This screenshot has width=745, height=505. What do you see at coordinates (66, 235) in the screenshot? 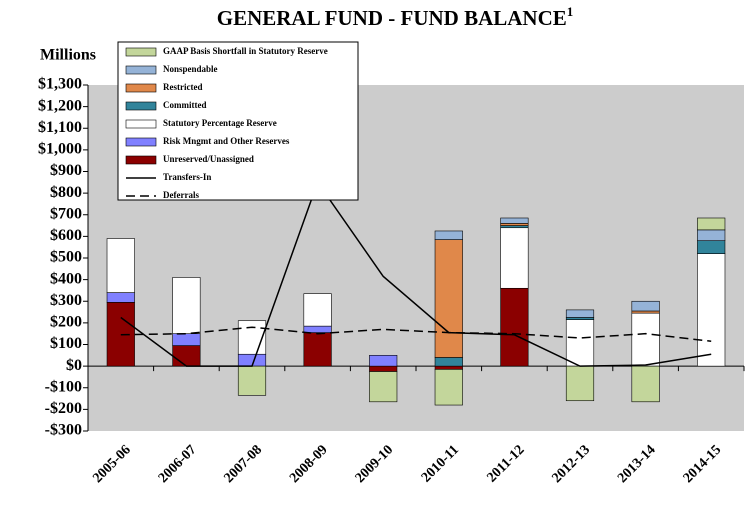
I see `y-tick-label: $600` at bounding box center [66, 235].